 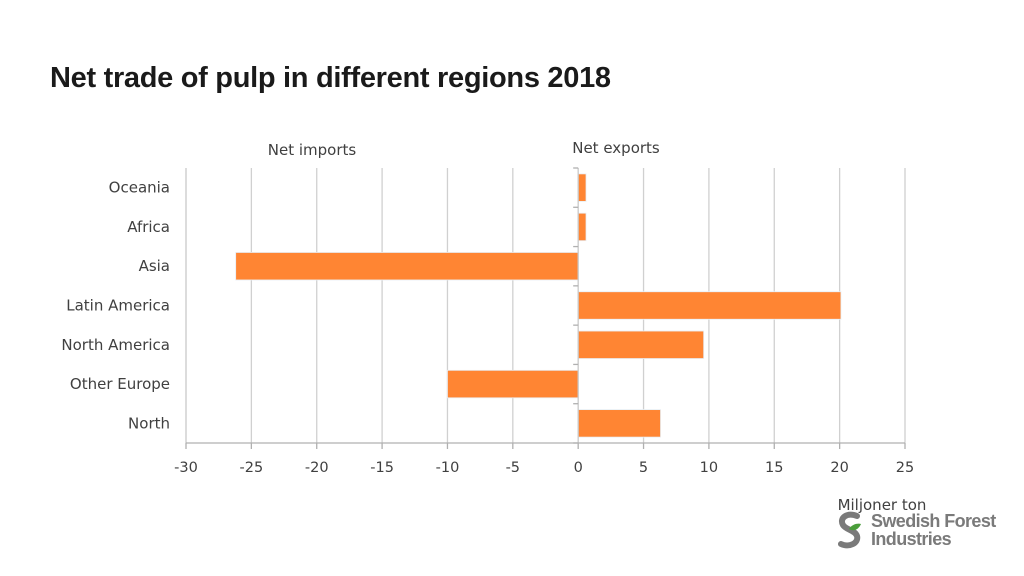 What do you see at coordinates (578, 468) in the screenshot?
I see `x-tick-label: 0` at bounding box center [578, 468].